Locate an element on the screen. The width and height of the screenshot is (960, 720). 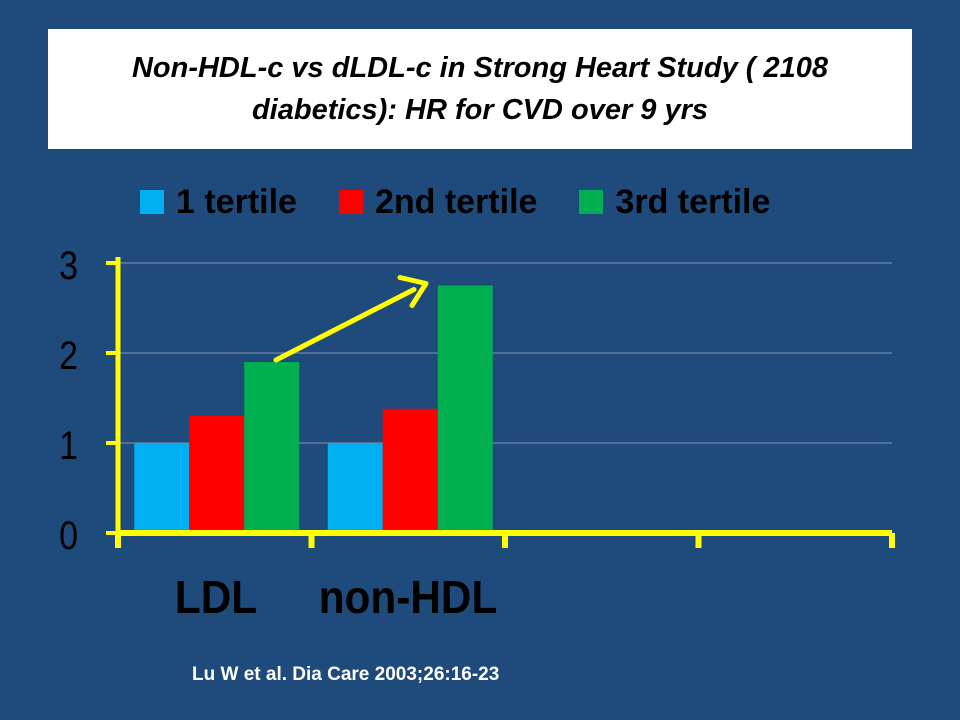
citation: Lu W et al. Dia Care 2003;26:16-23 is located at coordinates (346, 674).